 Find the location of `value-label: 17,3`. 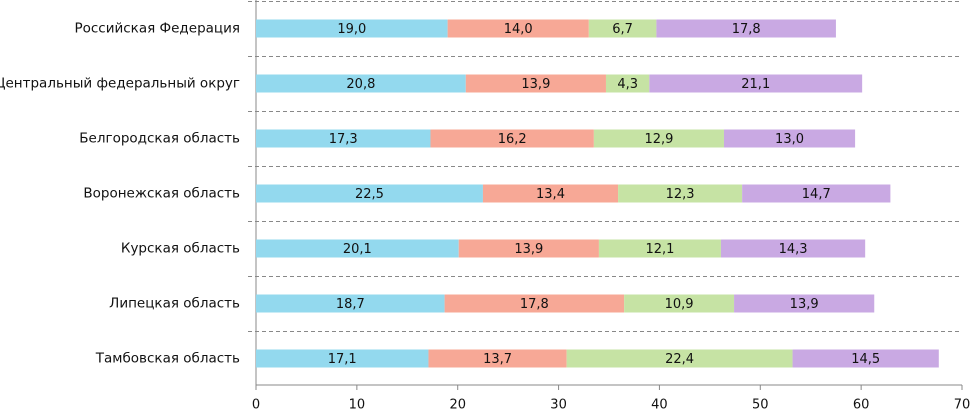

value-label: 17,3 is located at coordinates (343, 139).